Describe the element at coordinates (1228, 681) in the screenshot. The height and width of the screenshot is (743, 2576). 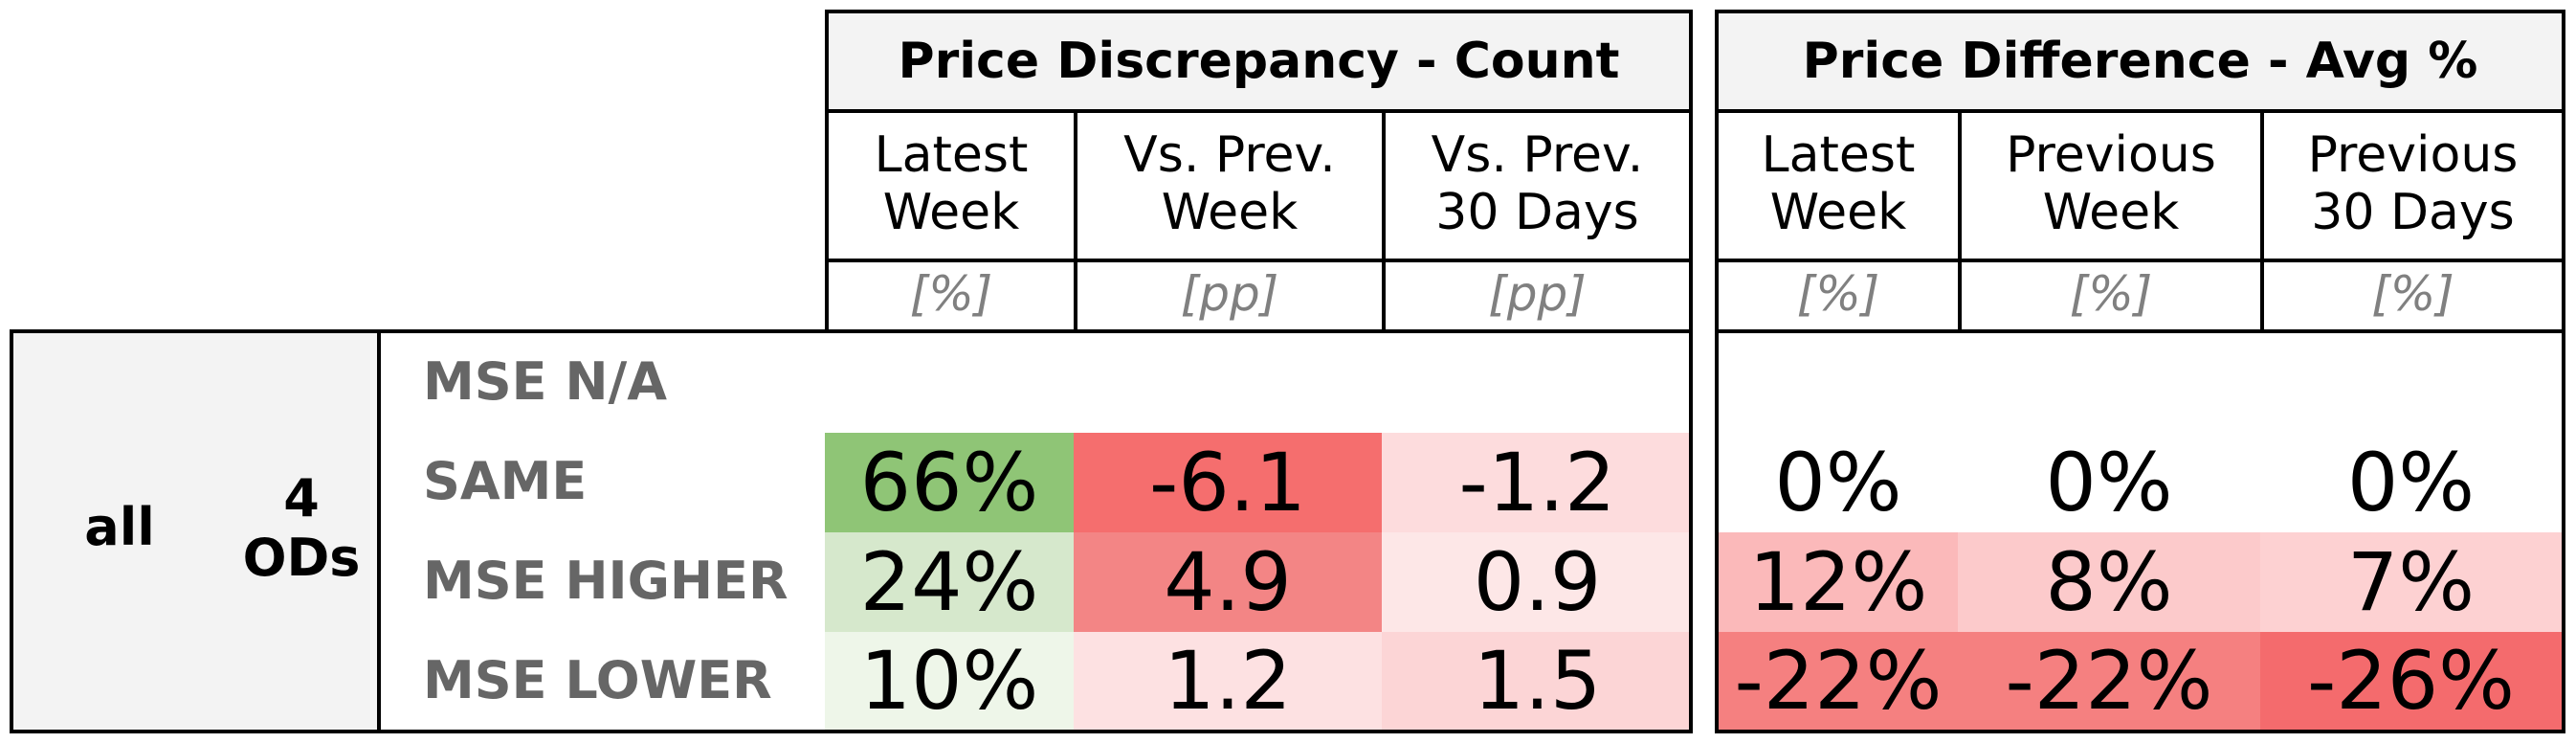
I see `table-cell: 1.2` at that location.